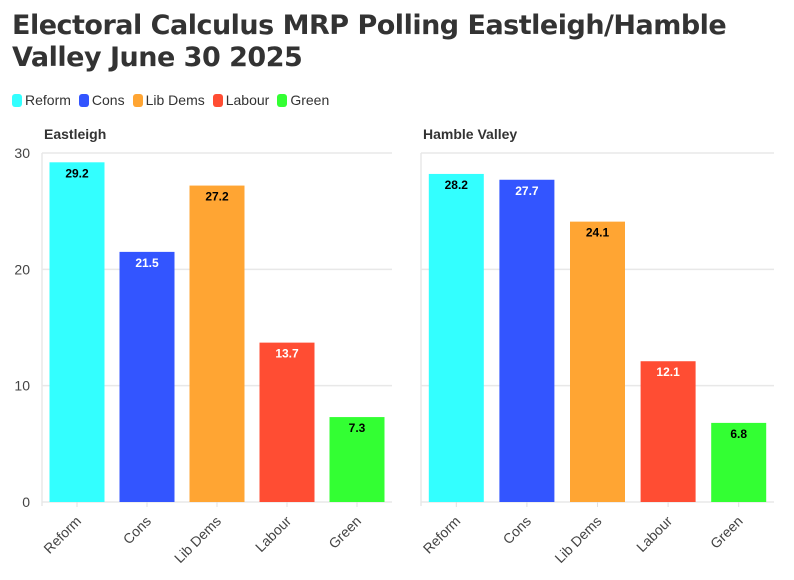 This screenshot has width=794, height=580. What do you see at coordinates (527, 191) in the screenshot?
I see `data-label: 27.7` at bounding box center [527, 191].